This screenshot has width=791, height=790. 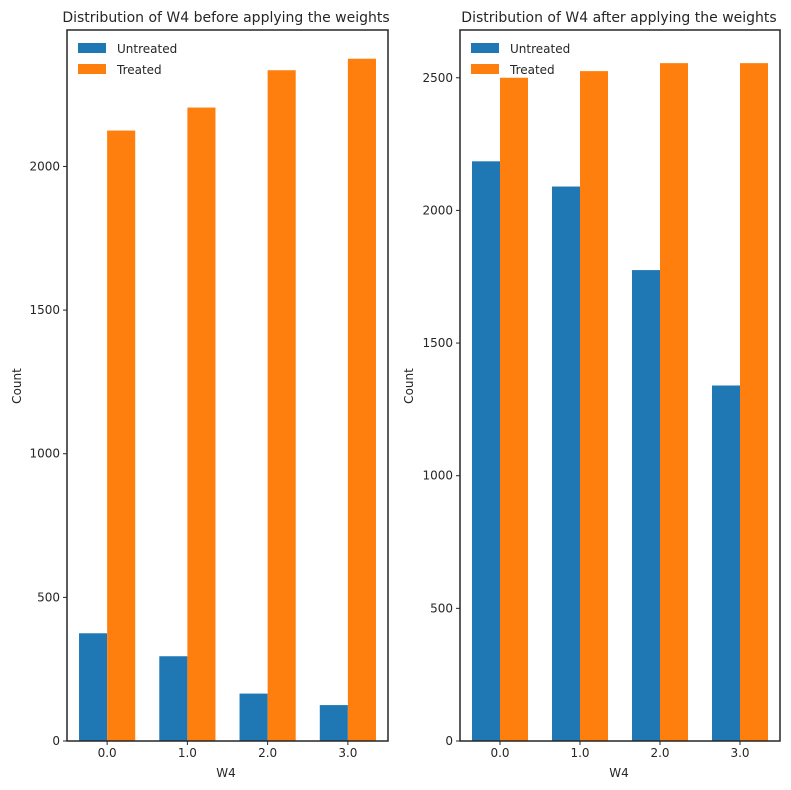 I want to click on y-tick-label: 2500, so click(x=437, y=78).